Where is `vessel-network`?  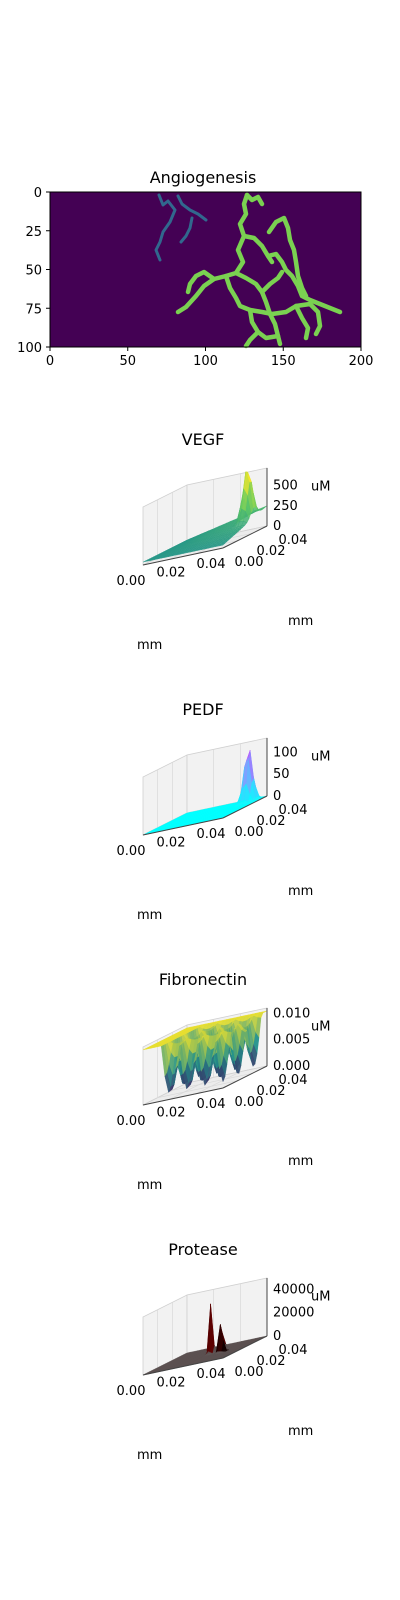 vessel-network is located at coordinates (248, 270).